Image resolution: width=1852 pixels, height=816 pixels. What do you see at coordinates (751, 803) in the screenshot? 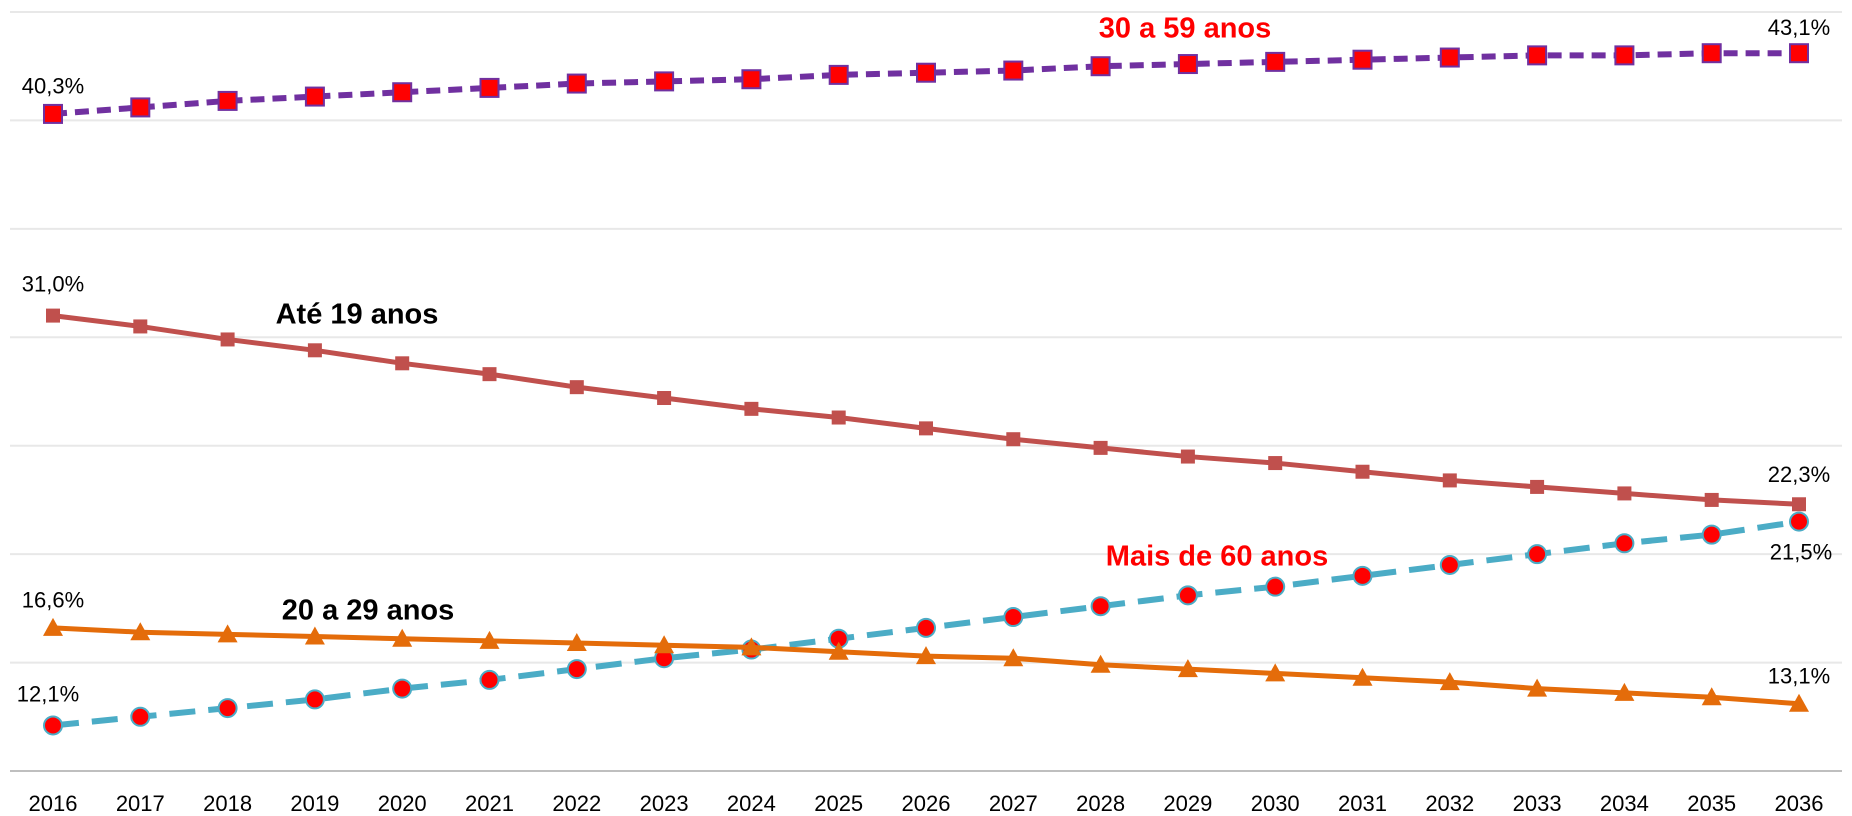
I see `x-tick-label: 2024` at bounding box center [751, 803].